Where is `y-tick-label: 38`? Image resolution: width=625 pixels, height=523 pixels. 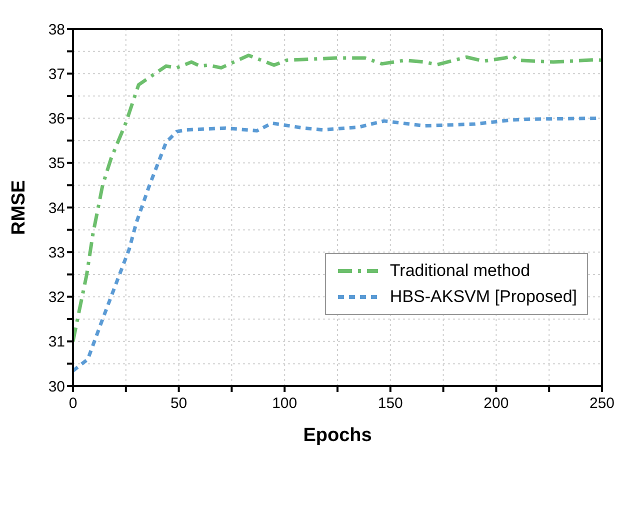
y-tick-label: 38 is located at coordinates (56, 29).